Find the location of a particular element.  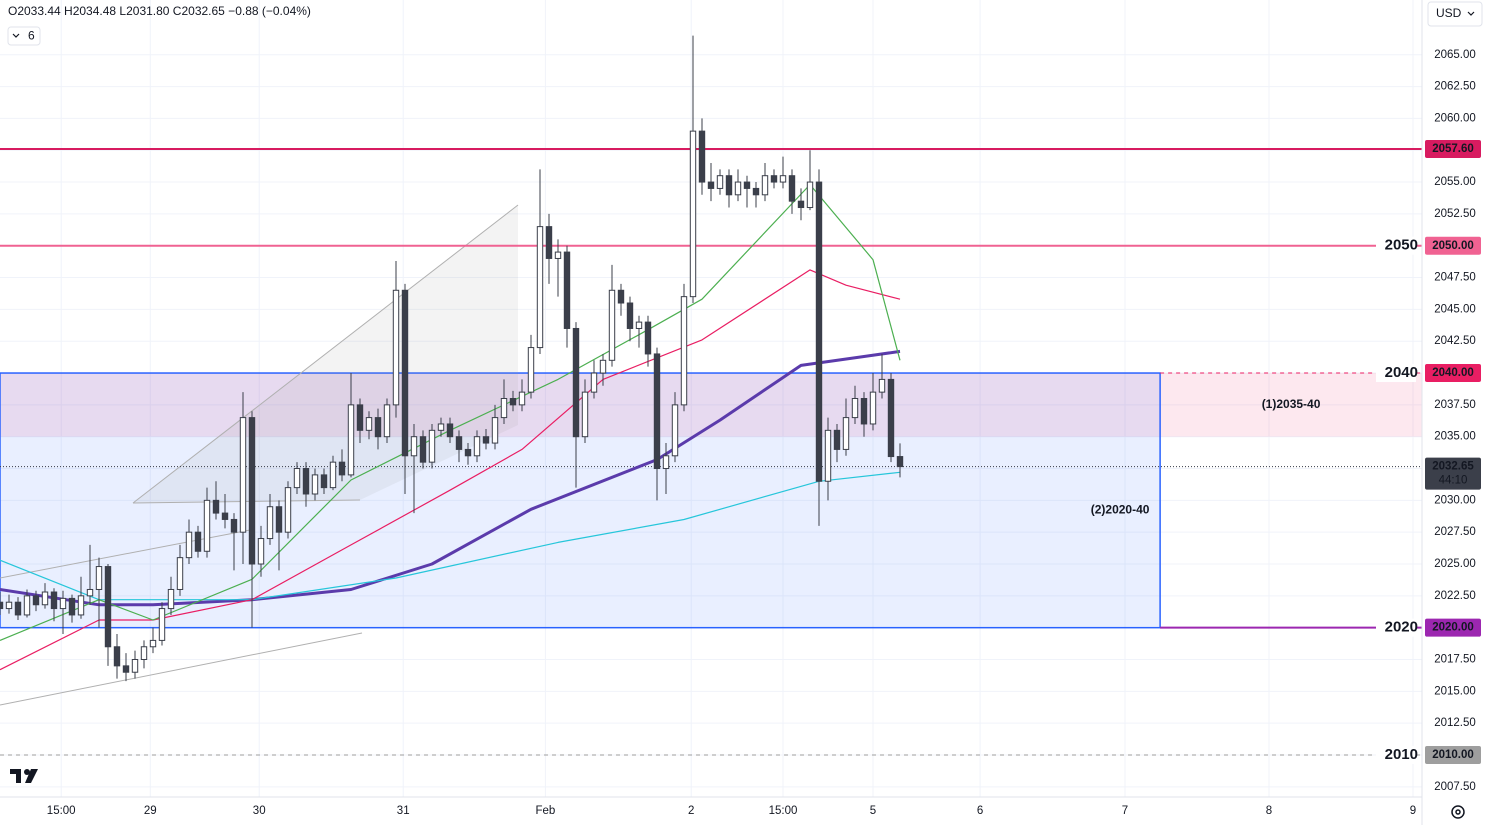

x-tick-label: 31 is located at coordinates (403, 811).